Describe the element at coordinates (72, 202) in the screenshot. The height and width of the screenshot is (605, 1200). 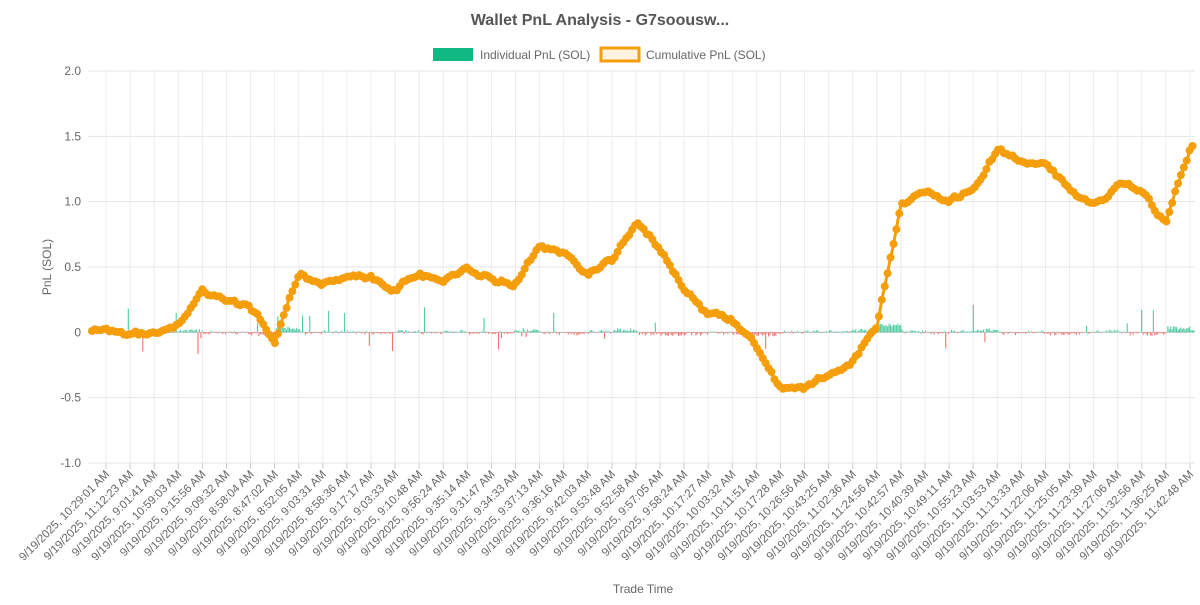
I see `y-tick-label: 1.0` at that location.